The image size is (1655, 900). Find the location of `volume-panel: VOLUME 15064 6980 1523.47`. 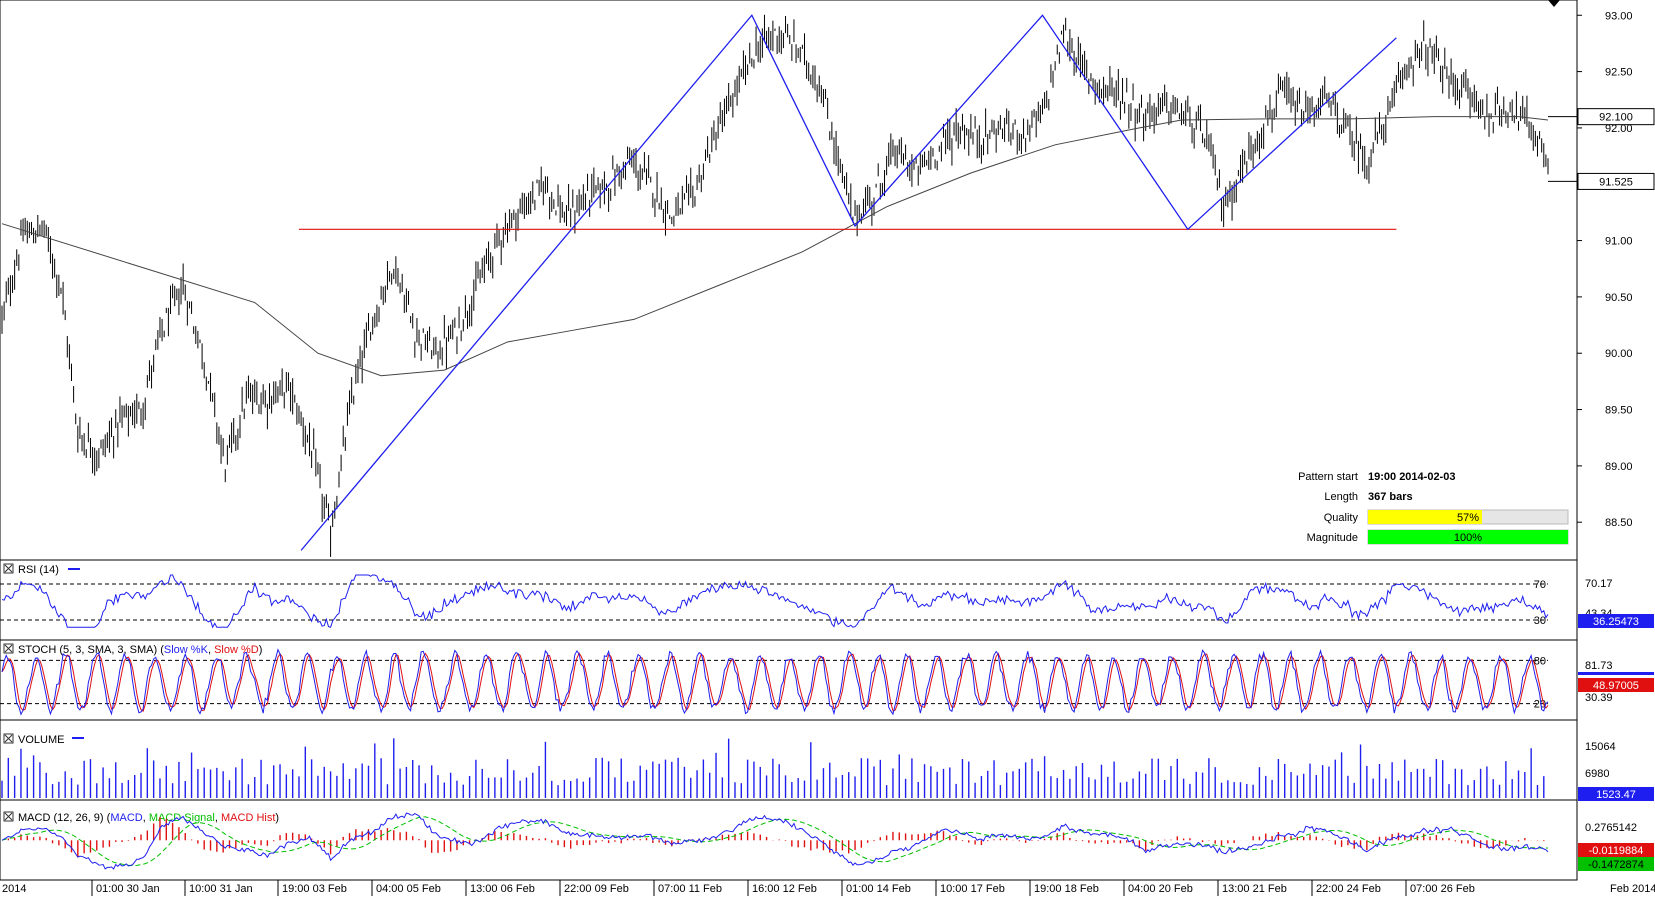

volume-panel: VOLUME 15064 6980 1523.47 is located at coordinates (827, 760).